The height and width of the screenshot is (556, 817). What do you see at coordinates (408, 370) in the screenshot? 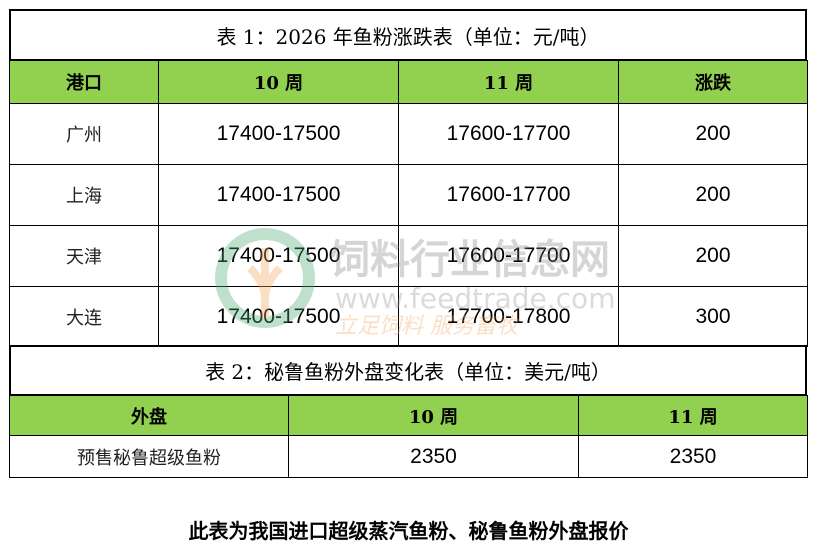
I see `table2-title: 表 2：秘鲁鱼粉外盘变化表（单位：美元/吨）` at bounding box center [408, 370].